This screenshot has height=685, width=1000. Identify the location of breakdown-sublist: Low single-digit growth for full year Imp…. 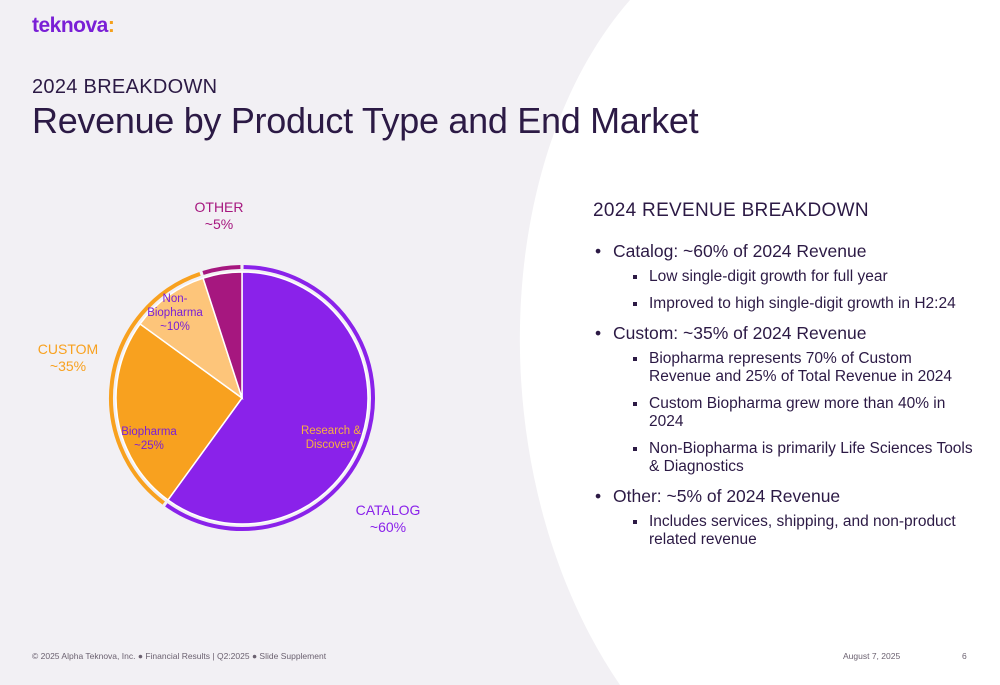
(793, 290).